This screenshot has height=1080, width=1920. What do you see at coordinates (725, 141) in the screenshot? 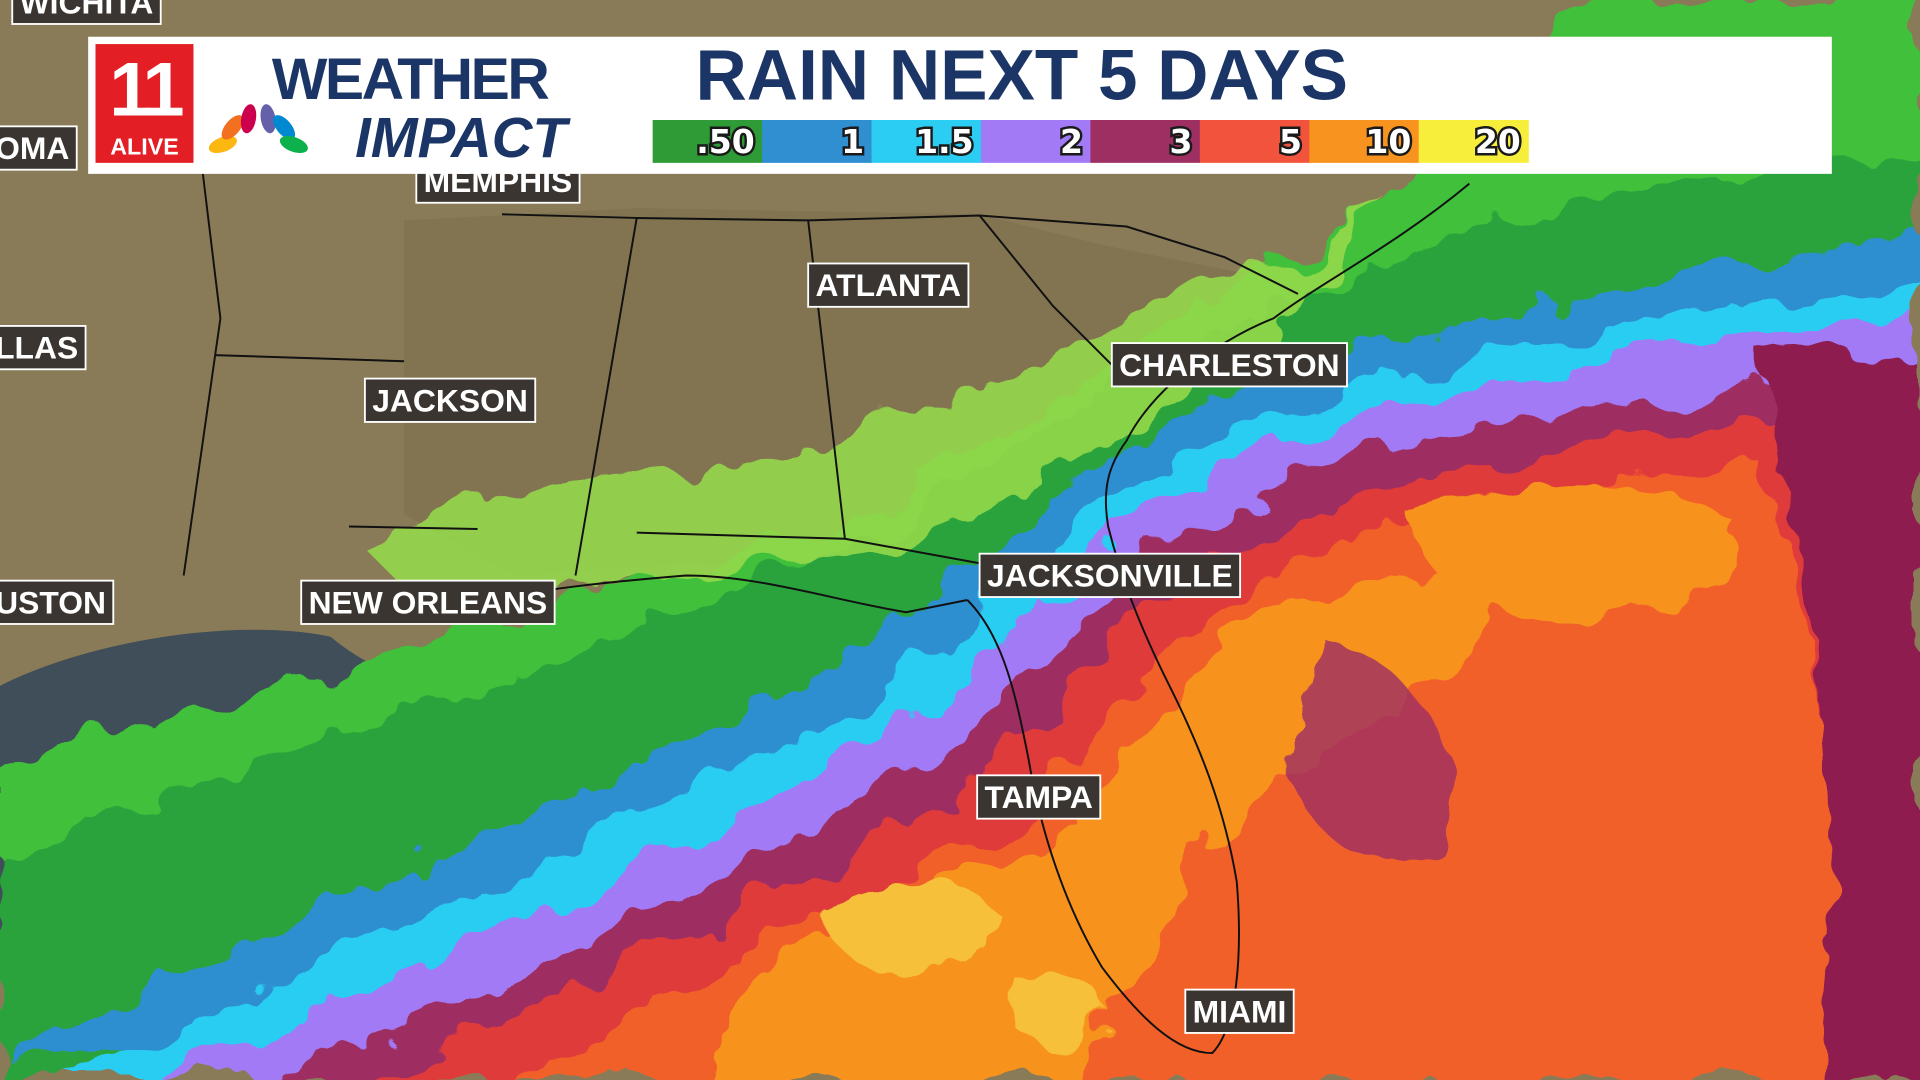
I see `legend-label: .50` at bounding box center [725, 141].